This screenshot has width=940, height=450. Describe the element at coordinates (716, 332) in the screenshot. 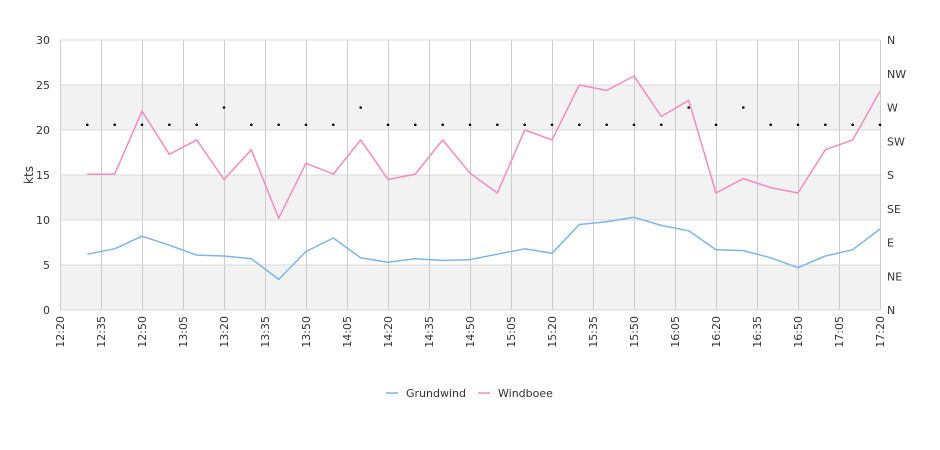

I see `x-tick-label: 16:20` at that location.